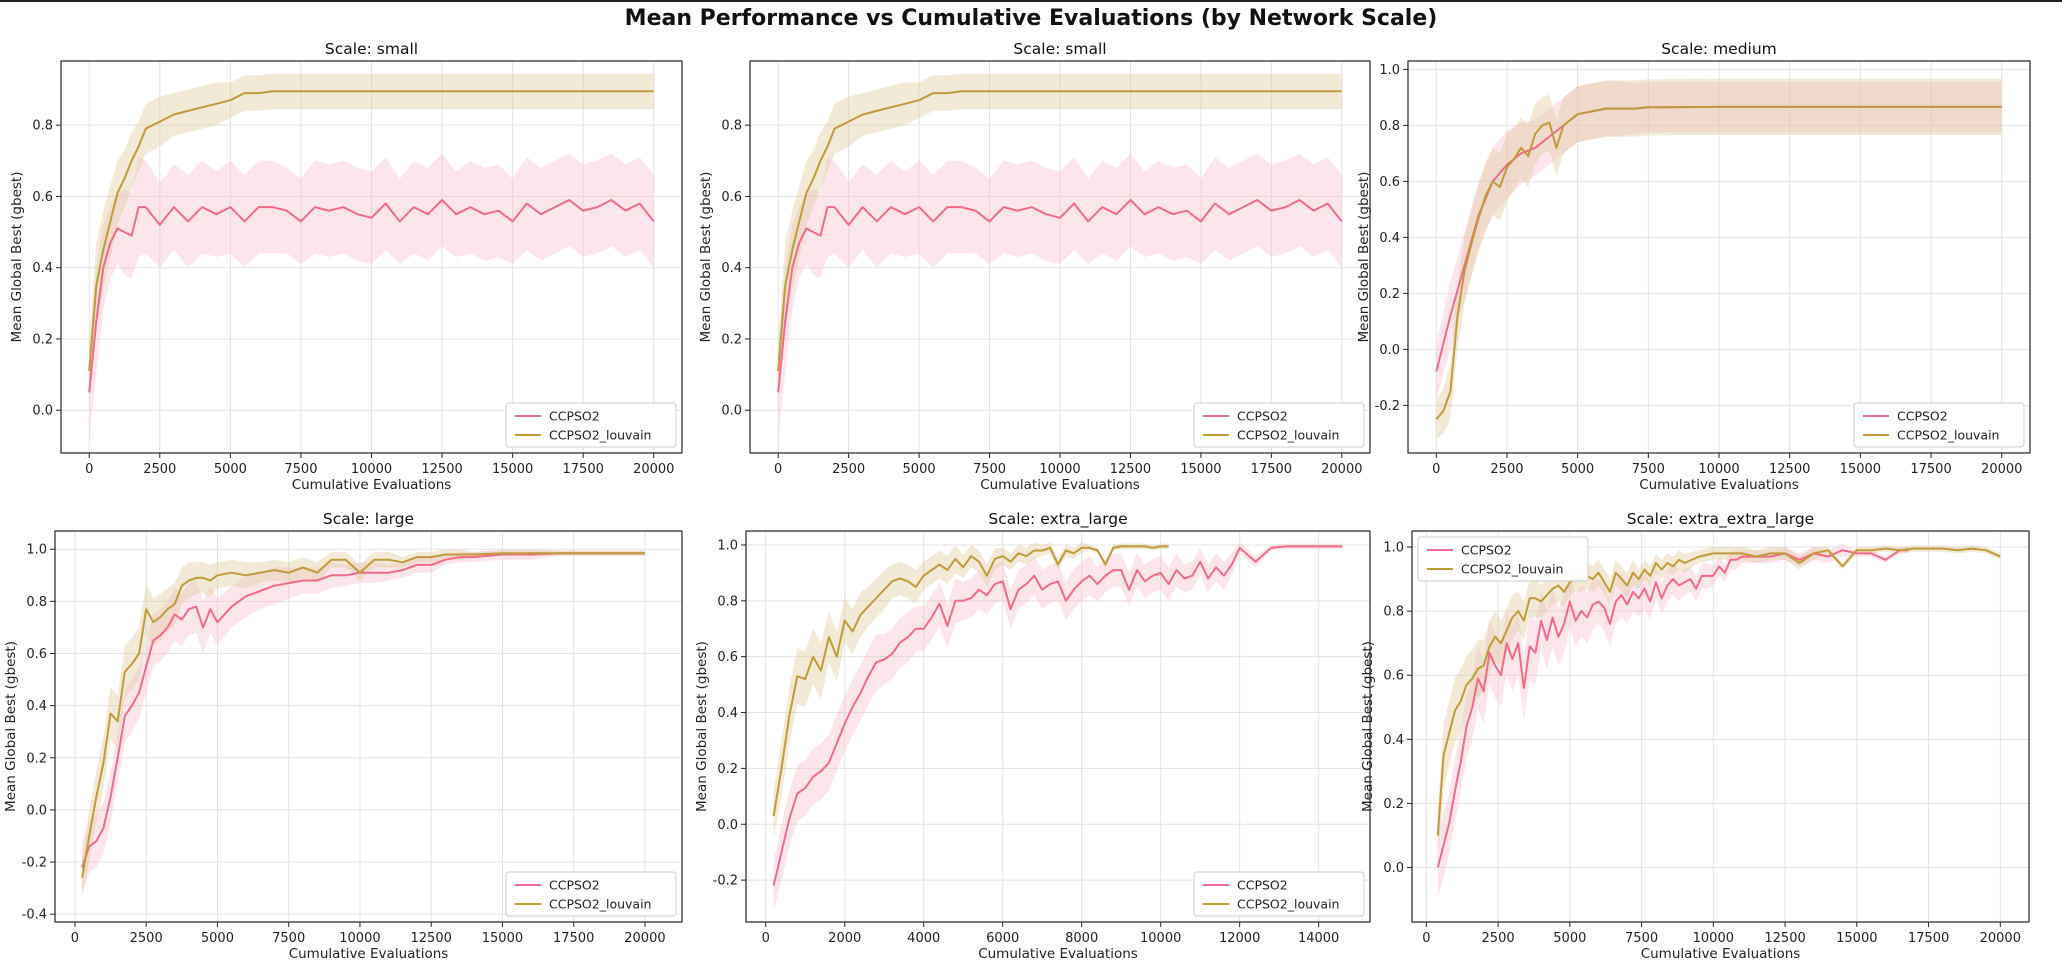 This screenshot has width=2062, height=970. Describe the element at coordinates (1720, 519) in the screenshot. I see `panel-title: Scale: extra_extra_large` at that location.